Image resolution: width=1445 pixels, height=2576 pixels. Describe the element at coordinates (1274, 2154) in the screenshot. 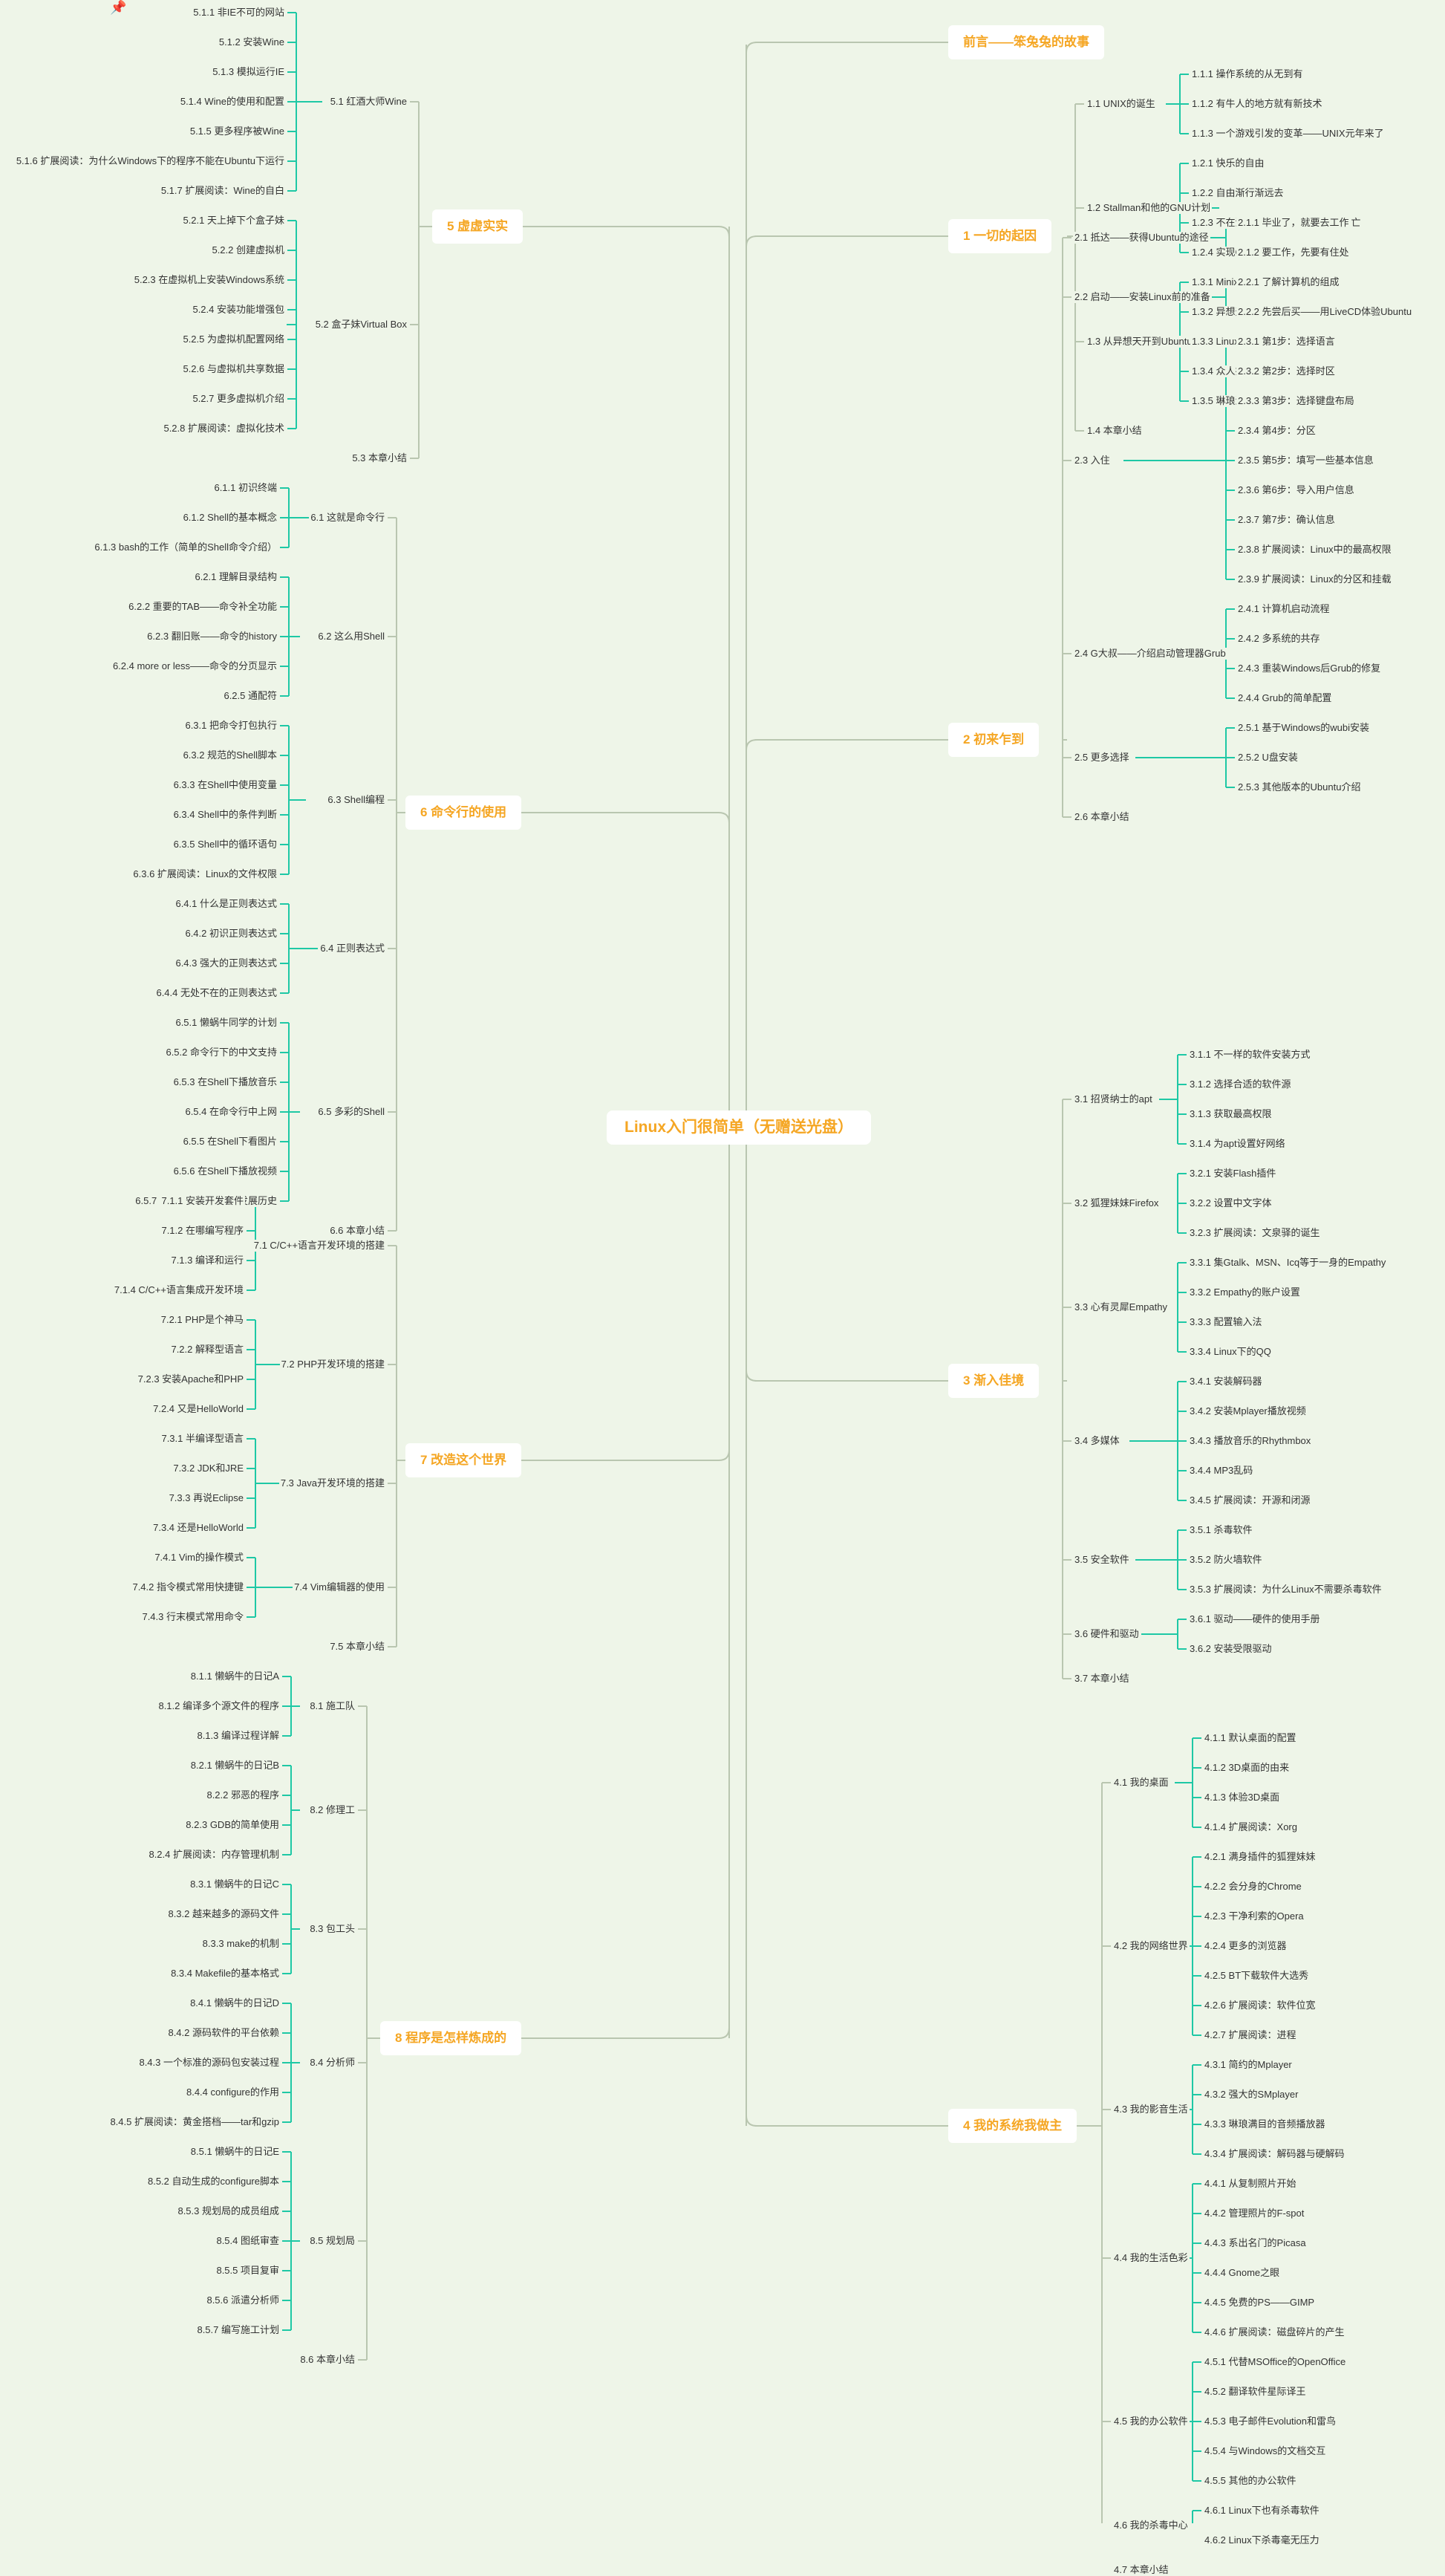

I see `subsection-4.3.4: 4.3.4 扩展阅读：解码器与硬解码` at that location.